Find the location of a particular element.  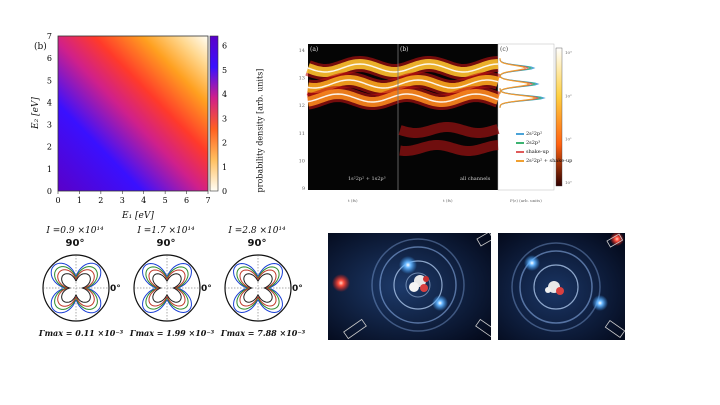

spectrum-panel-b: (b) is located at coordinates (404, 49).